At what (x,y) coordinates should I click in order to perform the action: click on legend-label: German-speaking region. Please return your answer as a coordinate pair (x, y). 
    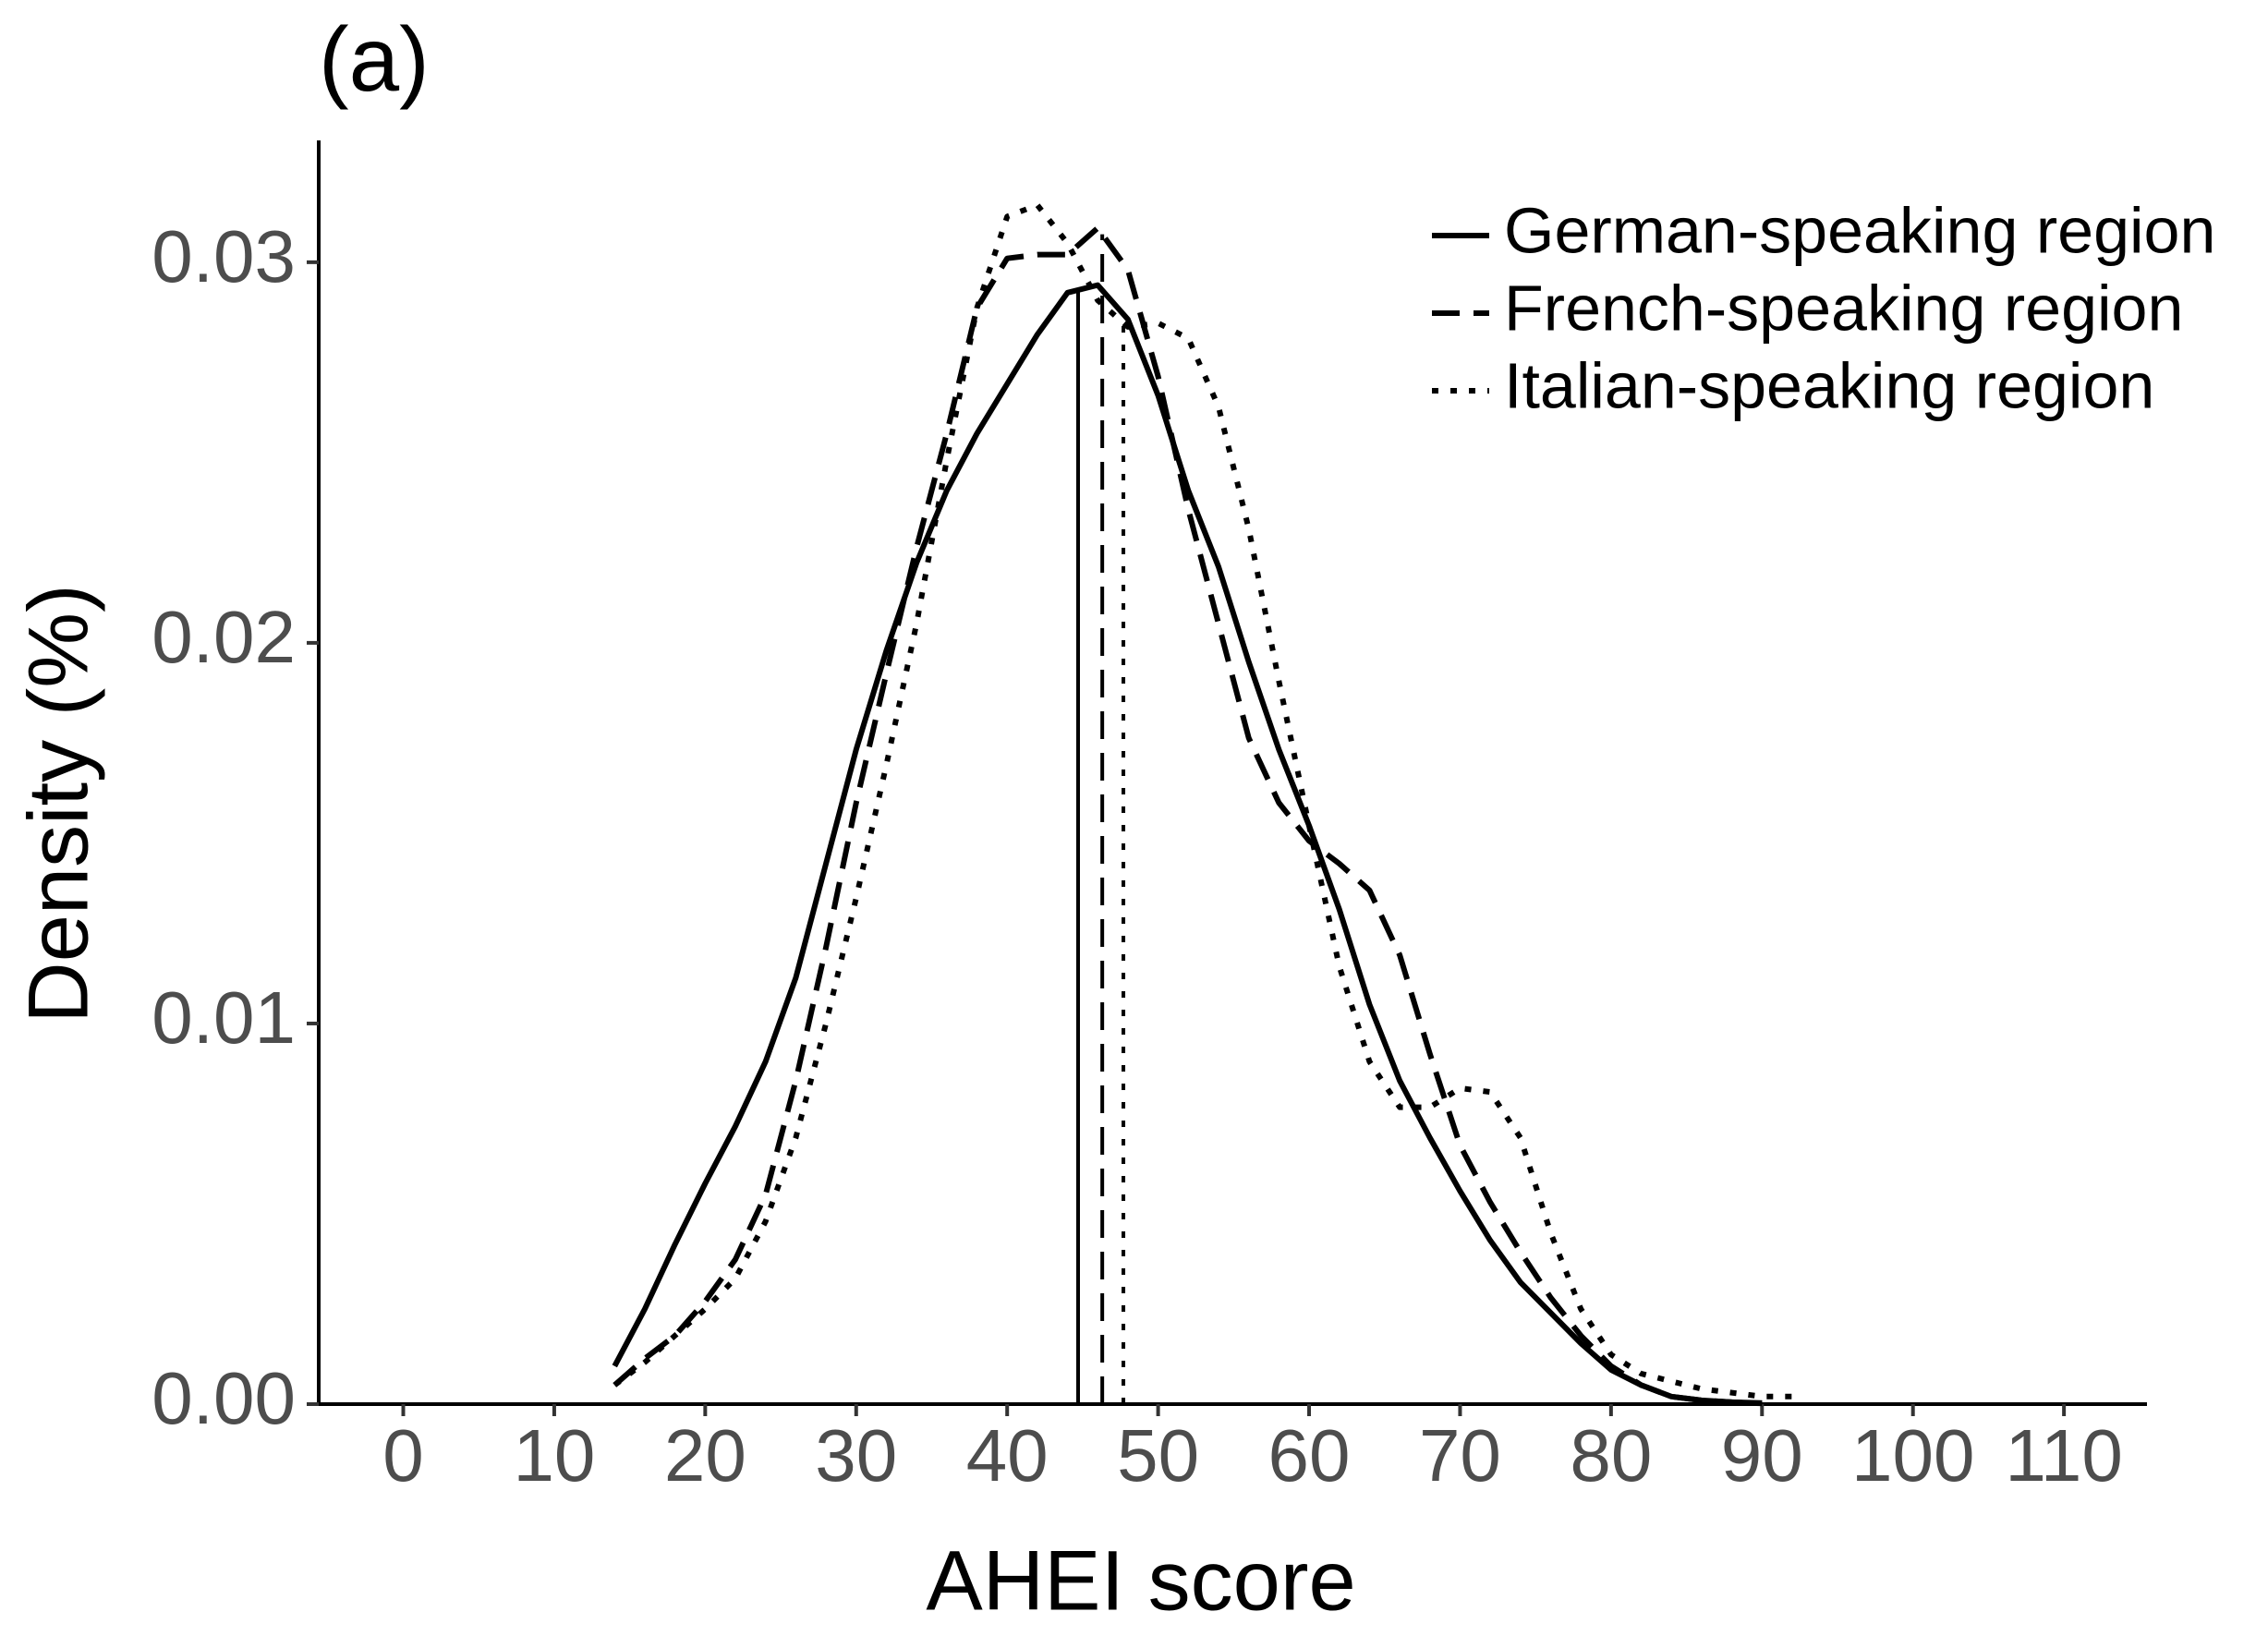
    Looking at the image, I should click on (1859, 230).